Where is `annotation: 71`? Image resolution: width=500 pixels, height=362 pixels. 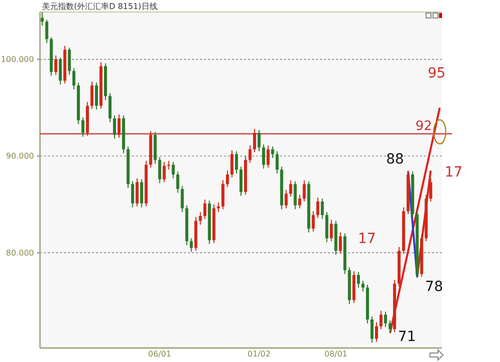 annotation: 71 is located at coordinates (407, 337).